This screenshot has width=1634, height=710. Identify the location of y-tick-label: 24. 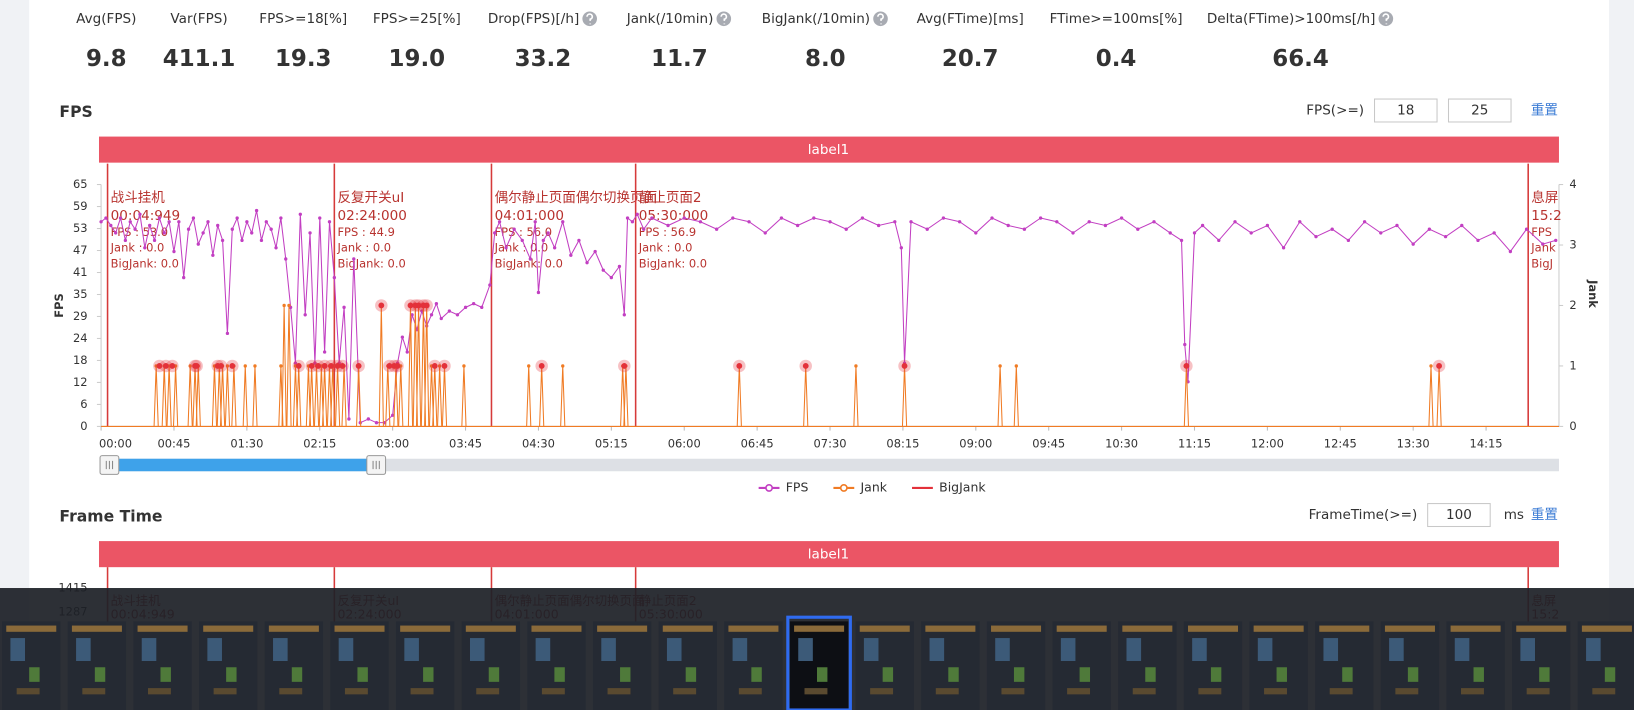
(80, 338).